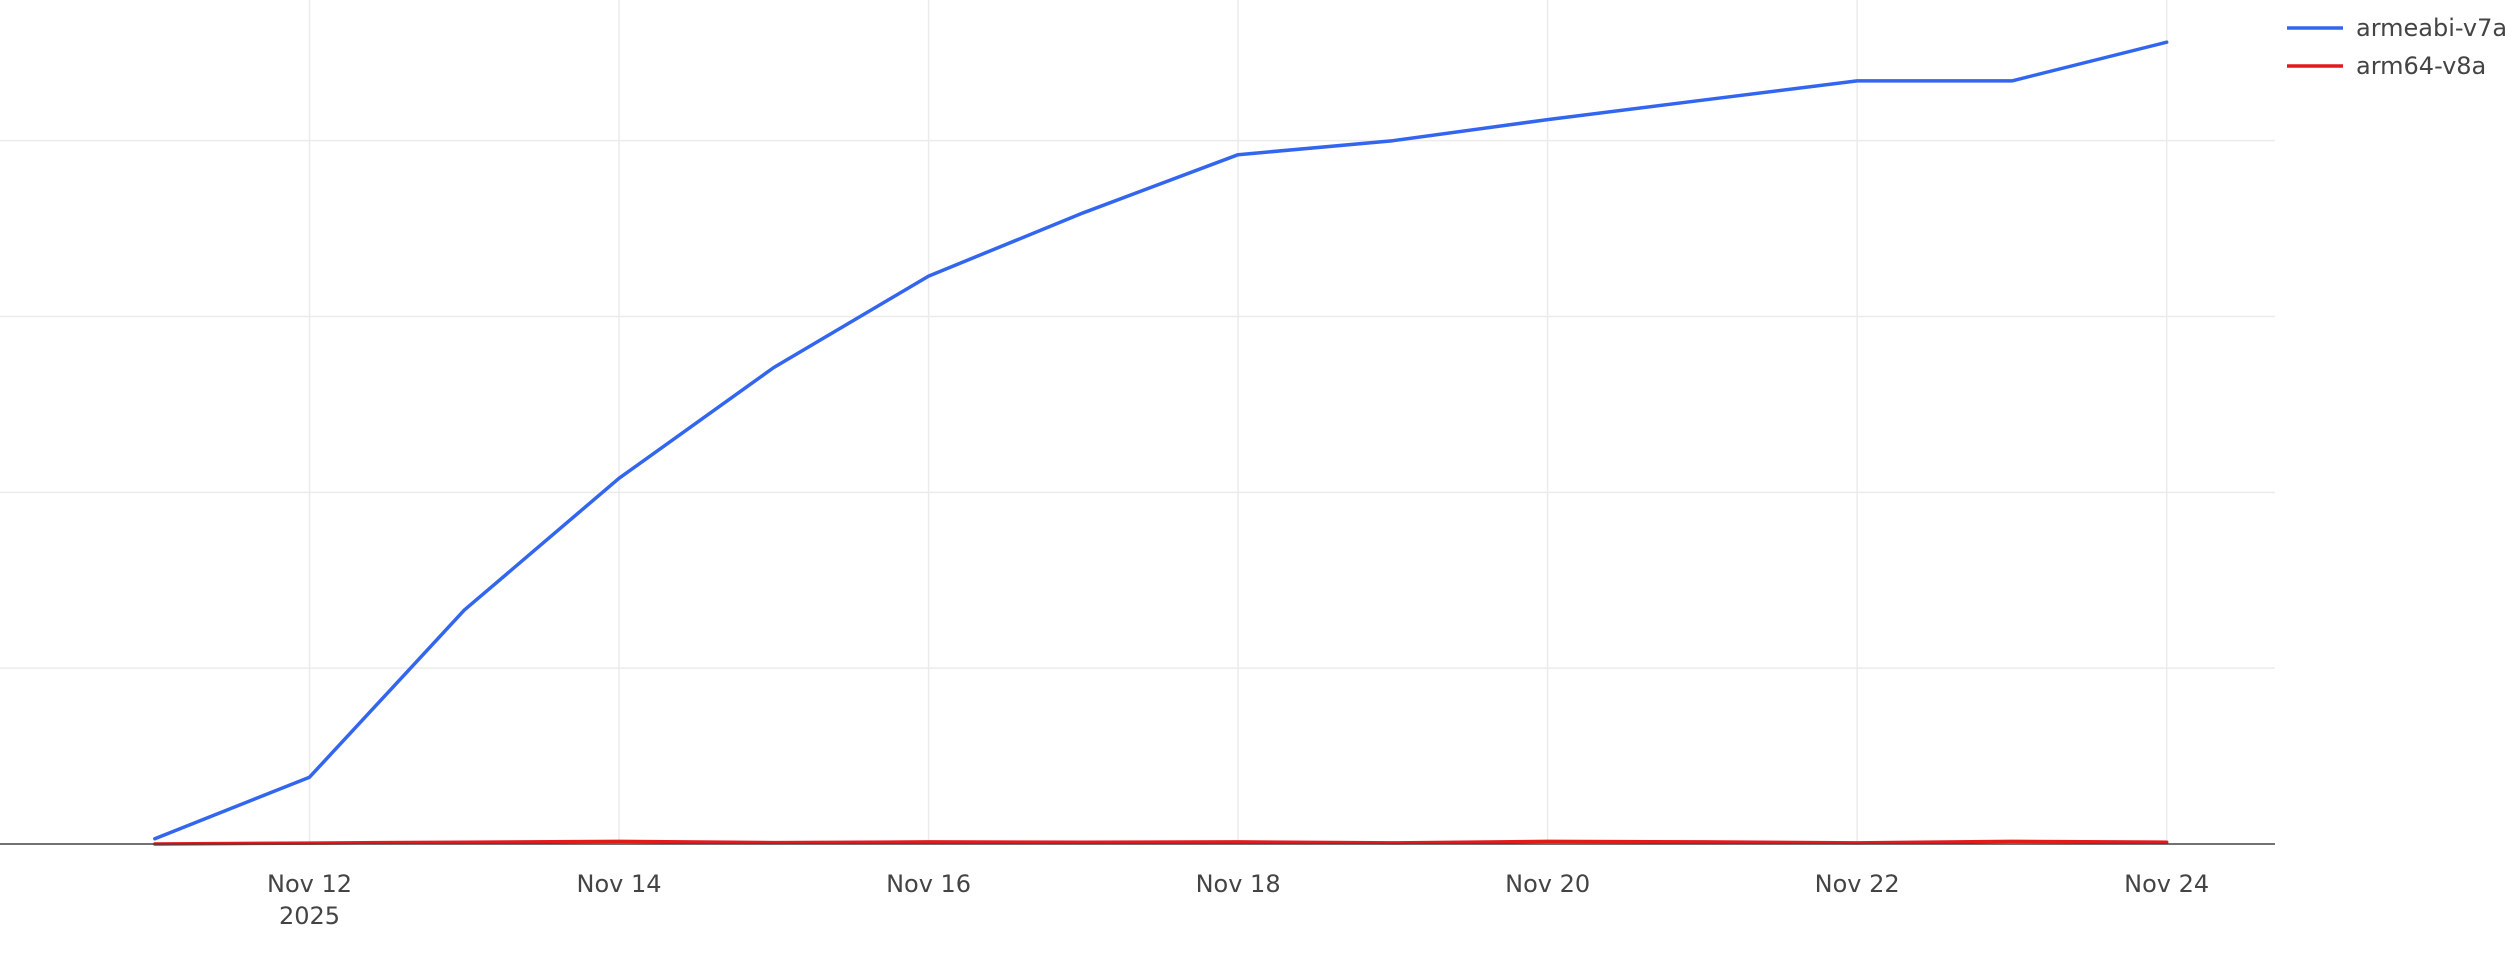  What do you see at coordinates (1161, 842) in the screenshot?
I see `series-line-arm64-v8a` at bounding box center [1161, 842].